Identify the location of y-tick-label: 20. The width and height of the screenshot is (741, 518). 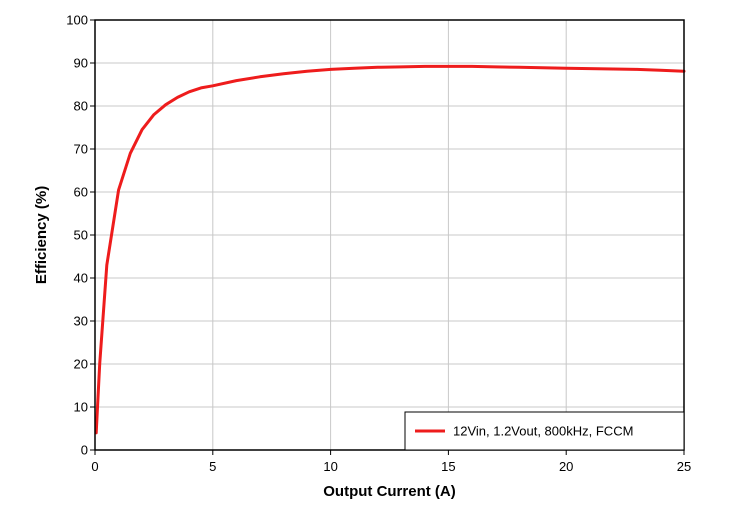
(81, 364).